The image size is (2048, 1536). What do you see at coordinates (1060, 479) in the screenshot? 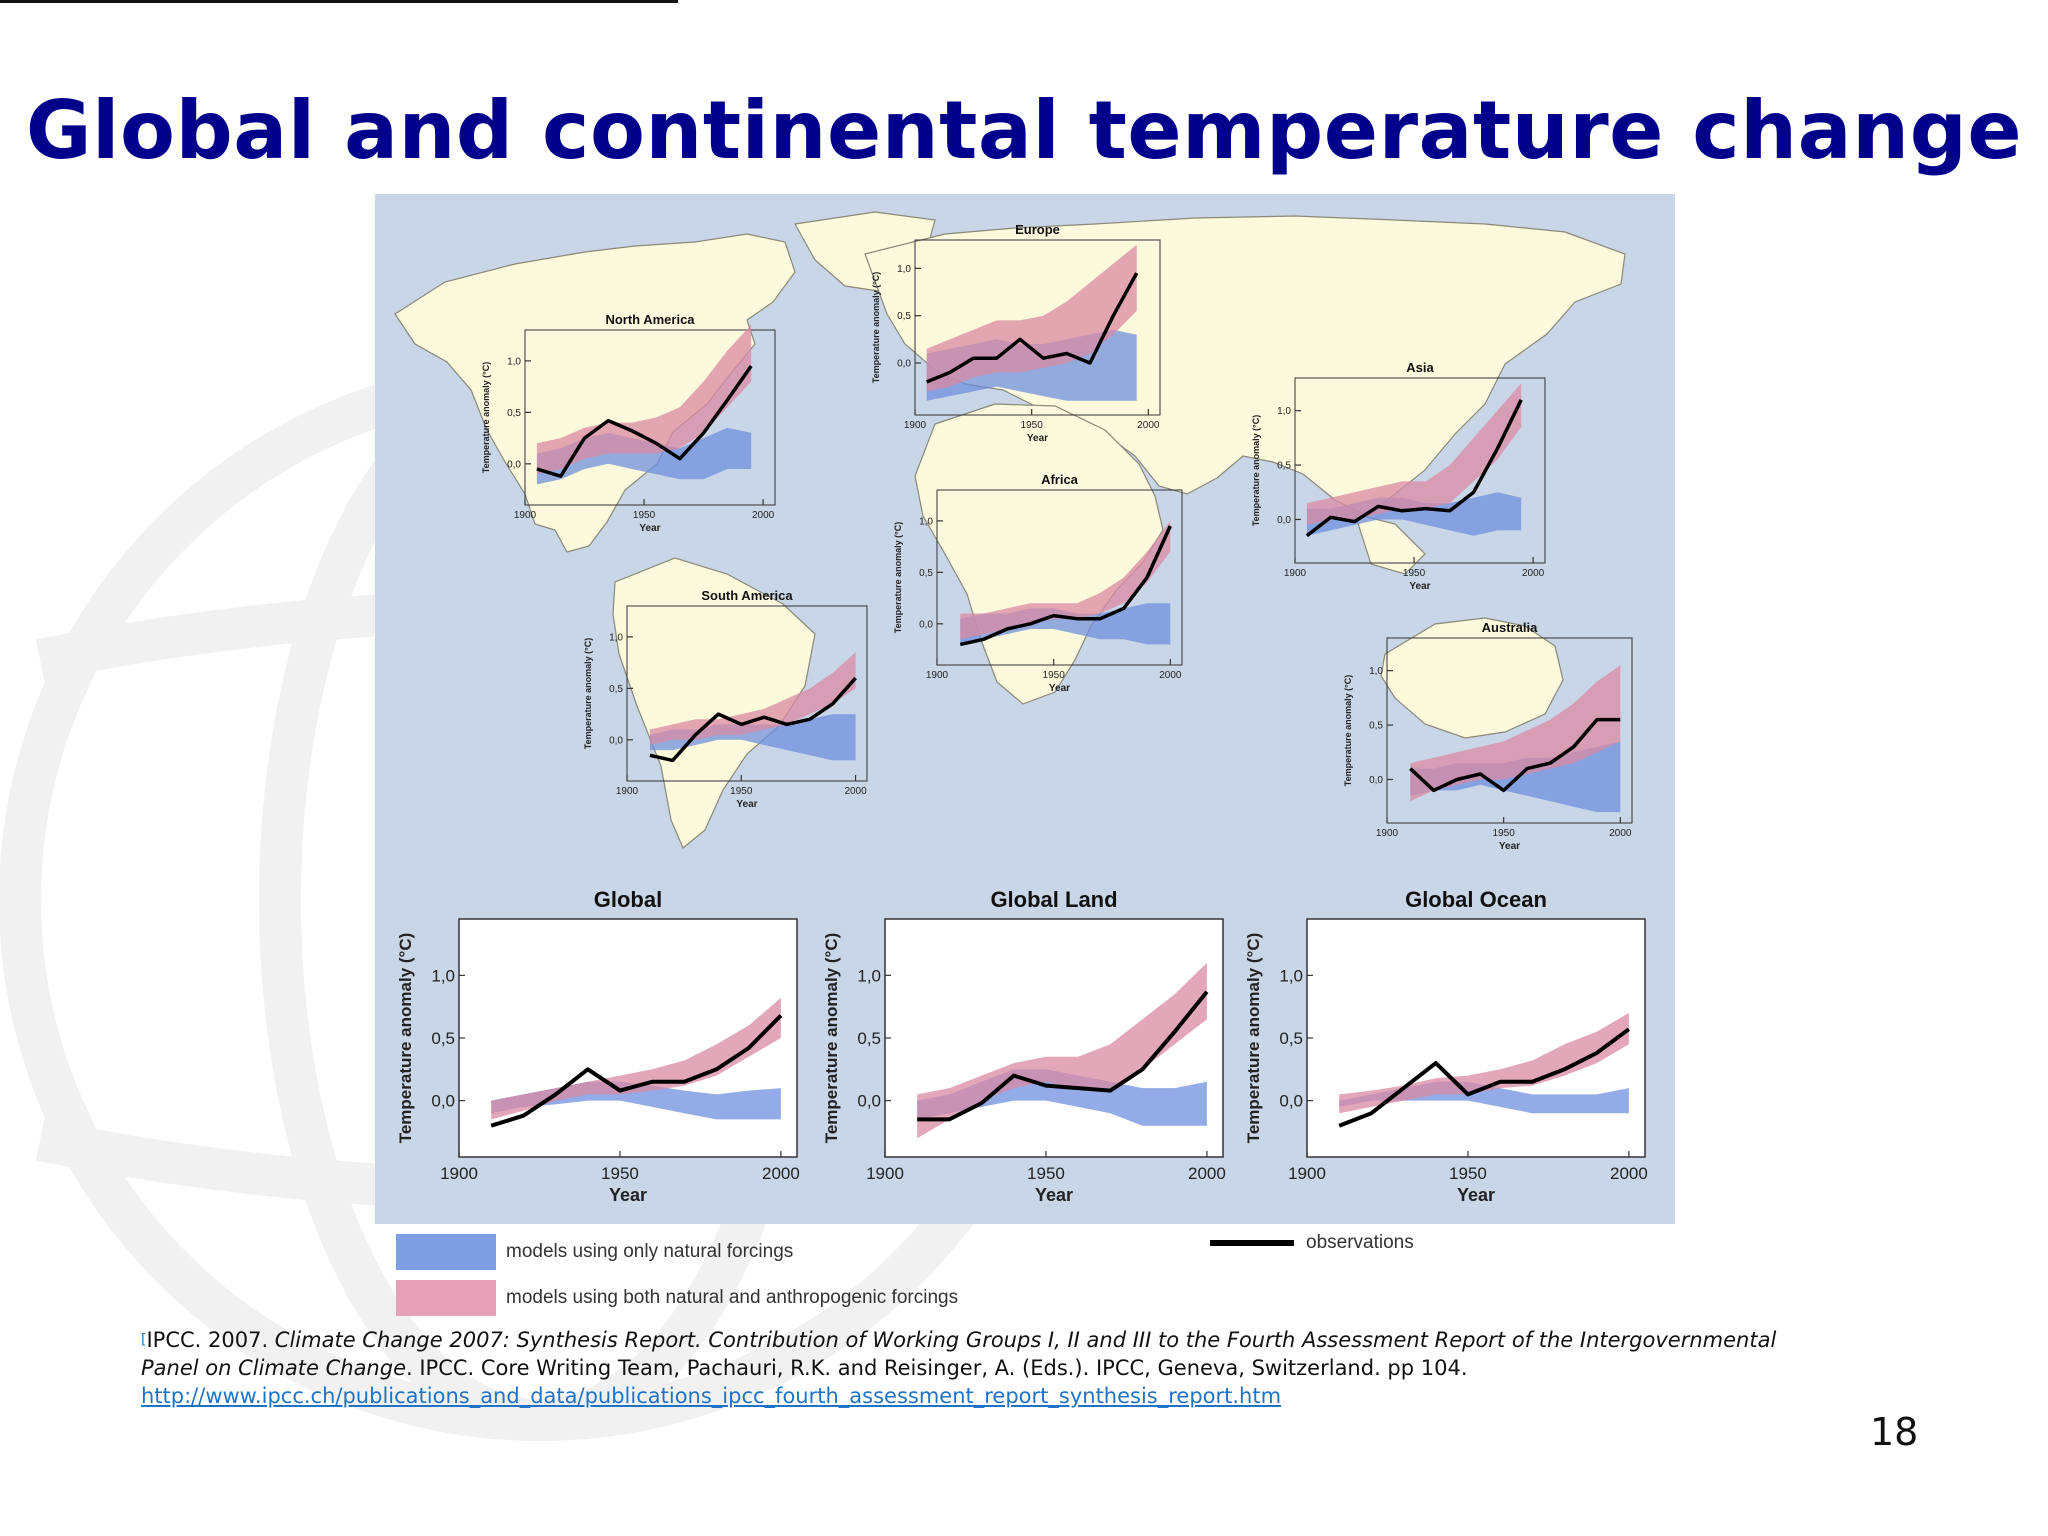
I see `chart-title: Africa` at bounding box center [1060, 479].